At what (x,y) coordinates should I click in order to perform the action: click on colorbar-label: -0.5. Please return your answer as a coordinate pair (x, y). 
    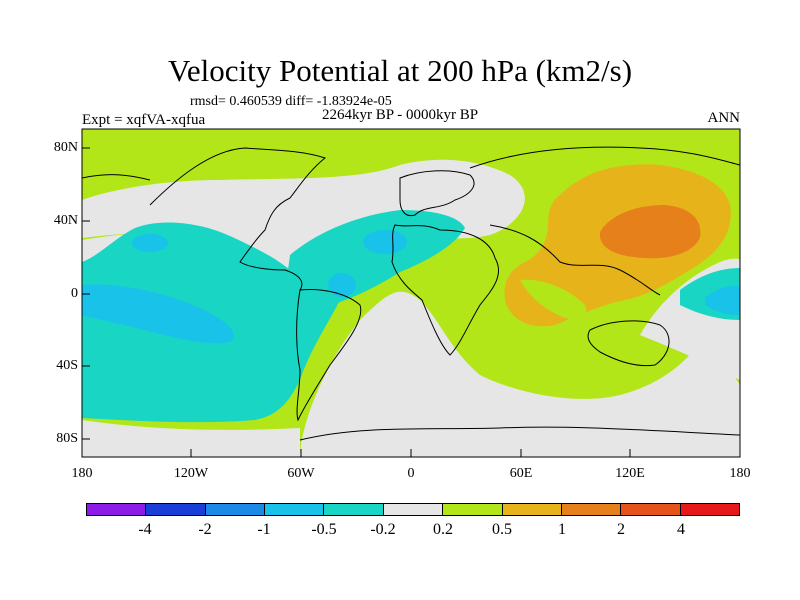
    Looking at the image, I should click on (324, 529).